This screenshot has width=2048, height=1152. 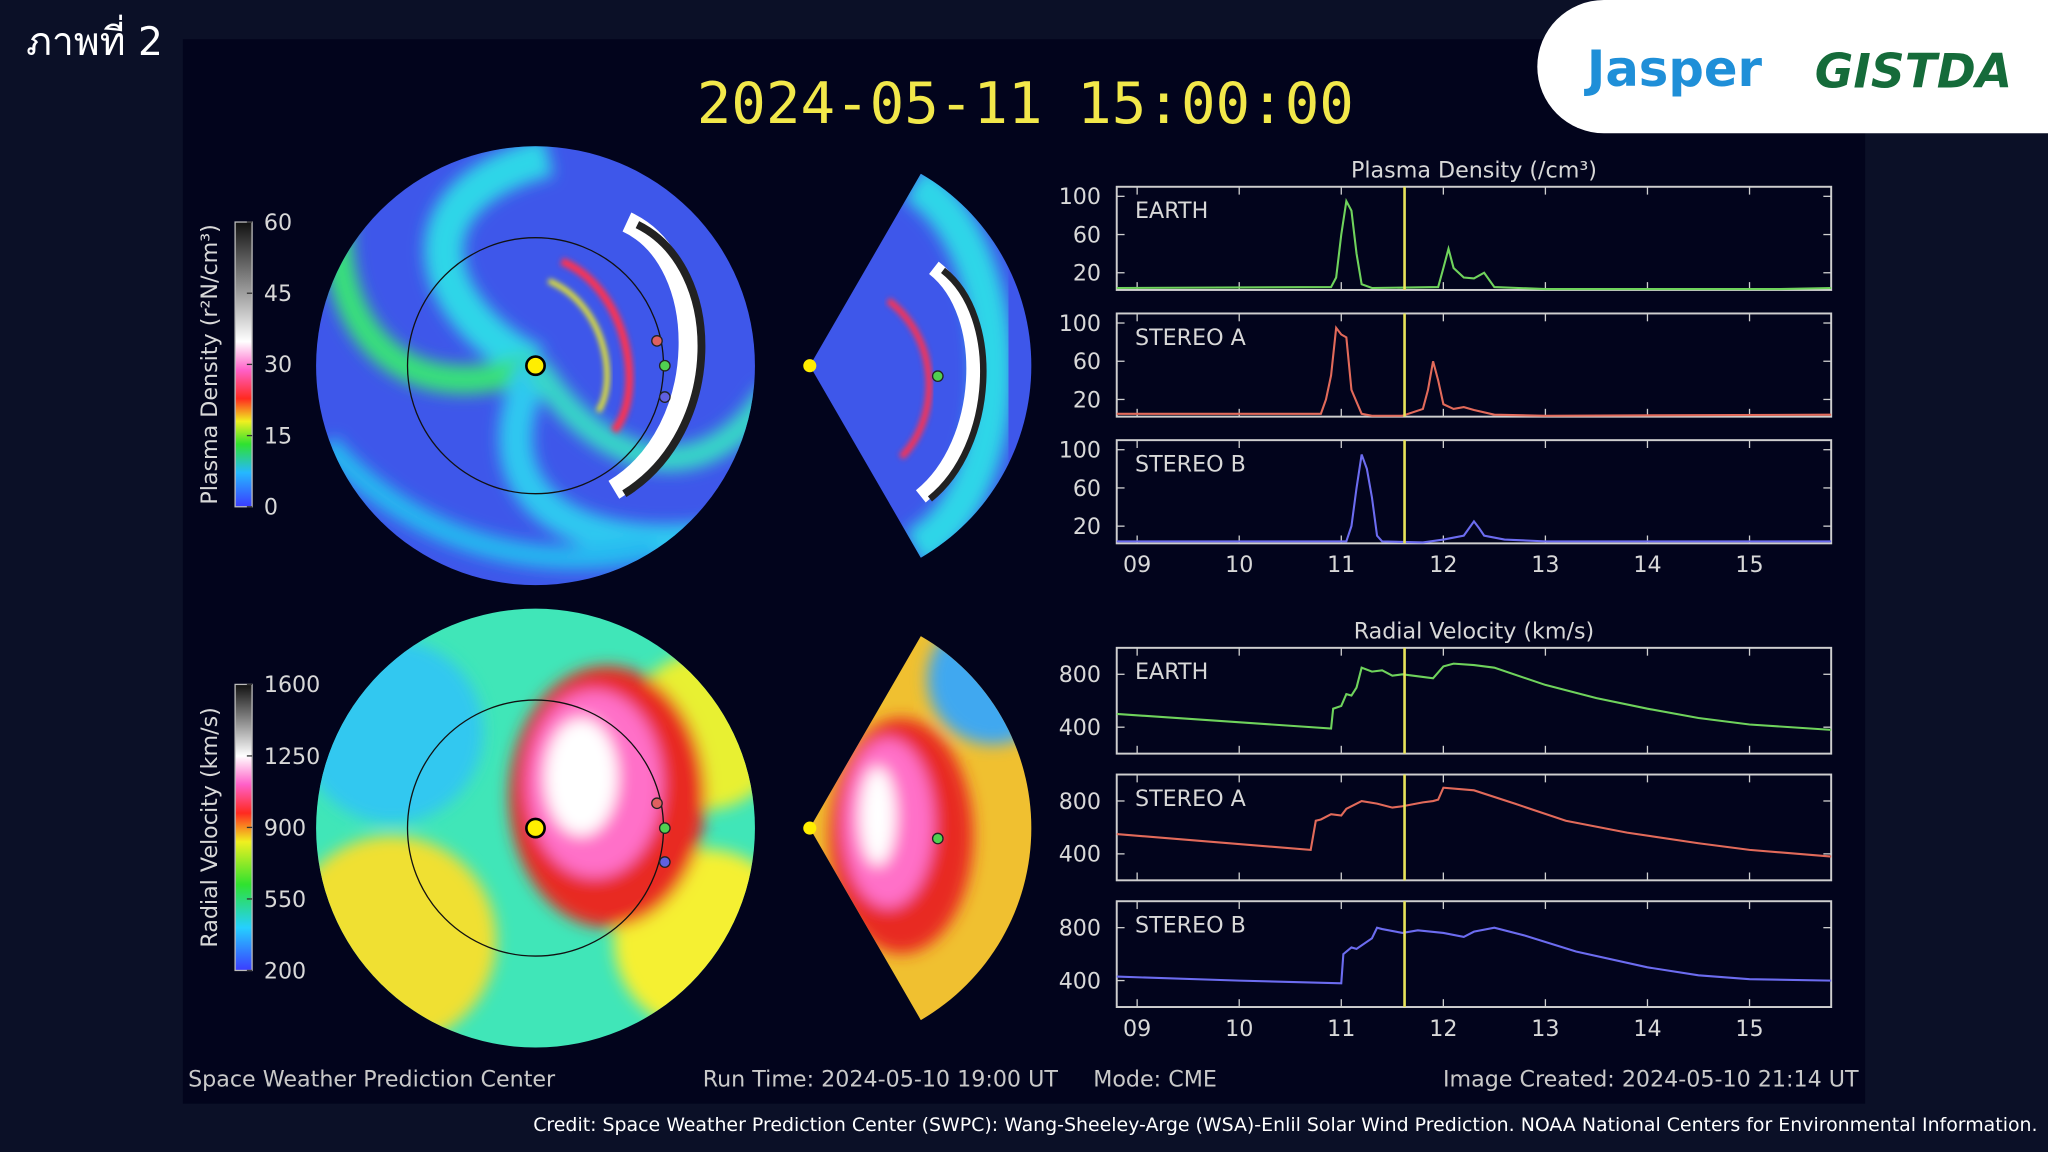 What do you see at coordinates (278, 223) in the screenshot?
I see `colorbar-tick-label: 60` at bounding box center [278, 223].